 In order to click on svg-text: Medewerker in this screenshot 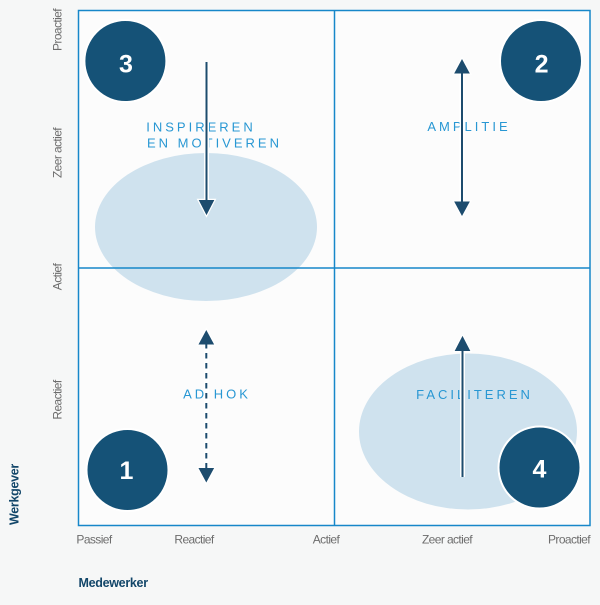, I will do `click(114, 583)`.